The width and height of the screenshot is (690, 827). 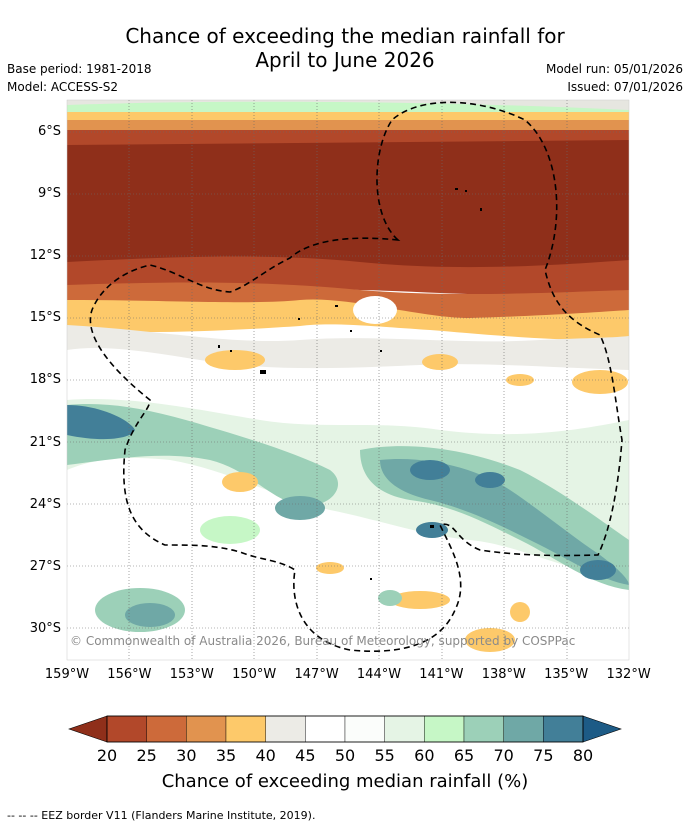 I want to click on teal-blob, so click(x=390, y=598).